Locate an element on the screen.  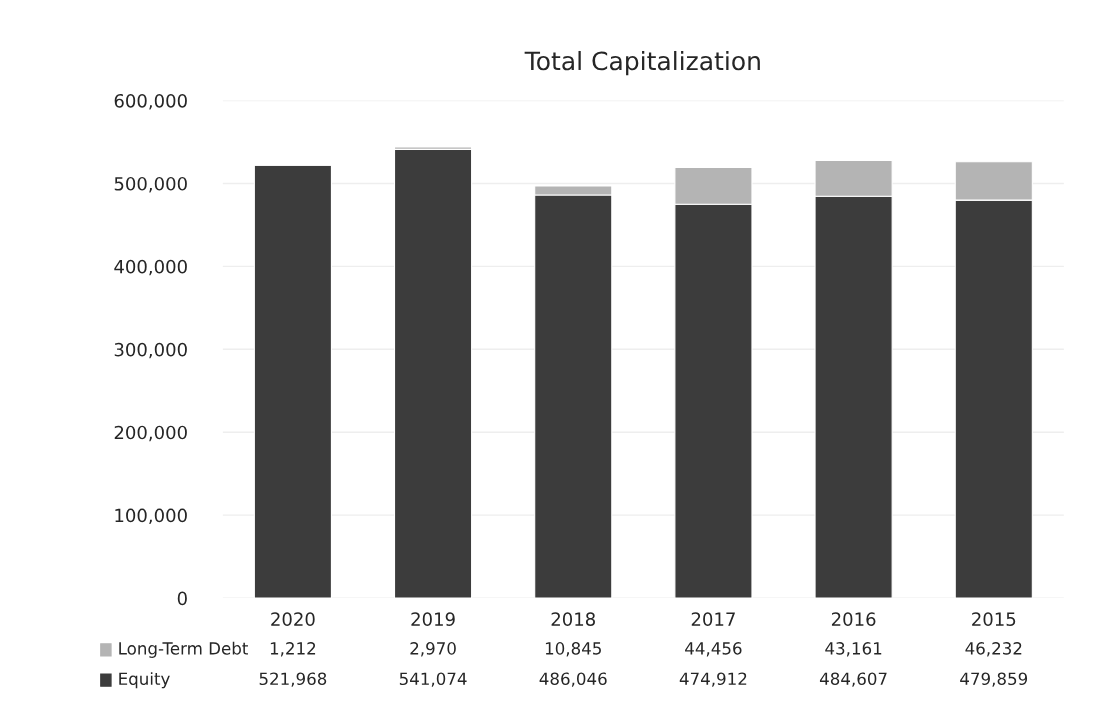
data-label: 10,845 is located at coordinates (573, 649).